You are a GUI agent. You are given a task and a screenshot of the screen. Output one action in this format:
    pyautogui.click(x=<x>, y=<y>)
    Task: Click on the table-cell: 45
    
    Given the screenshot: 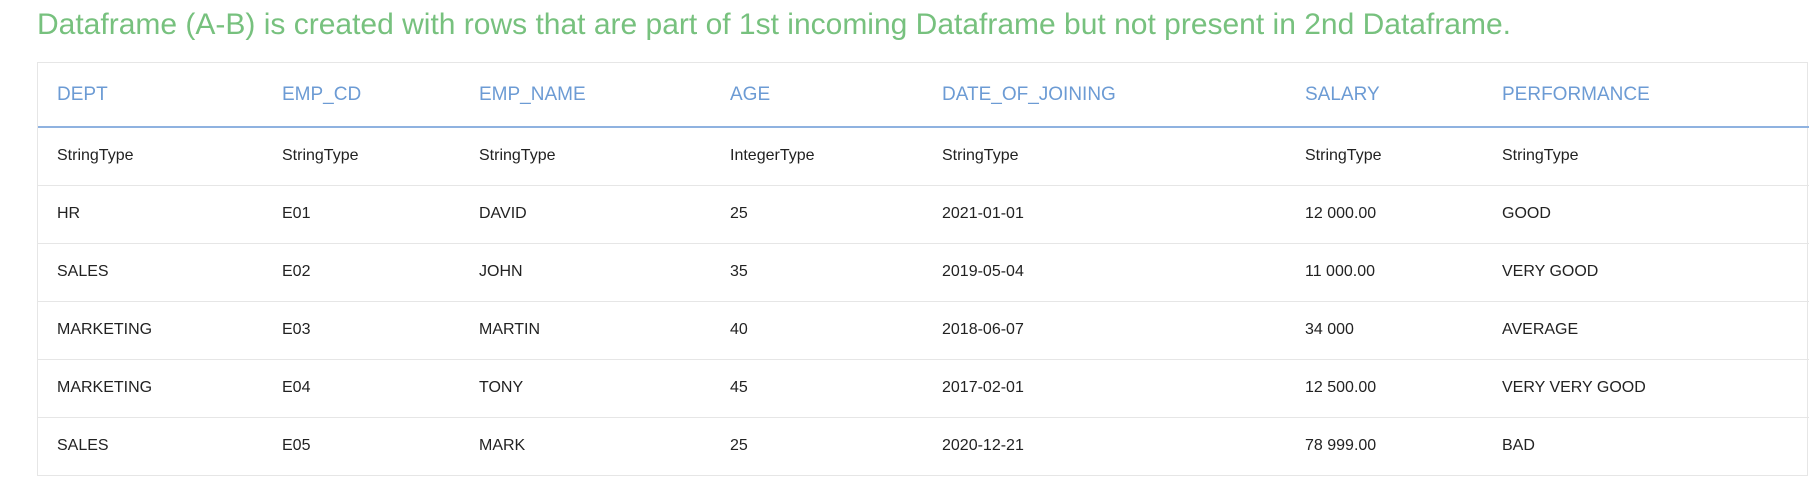 What is the action you would take?
    pyautogui.click(x=739, y=387)
    